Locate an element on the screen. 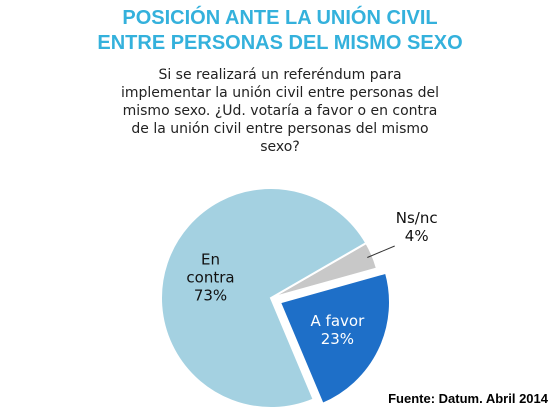 This screenshot has height=420, width=560. chart-title-line-1: POSICIÓN ANTE LA UNIÓN CIVIL is located at coordinates (280, 18).